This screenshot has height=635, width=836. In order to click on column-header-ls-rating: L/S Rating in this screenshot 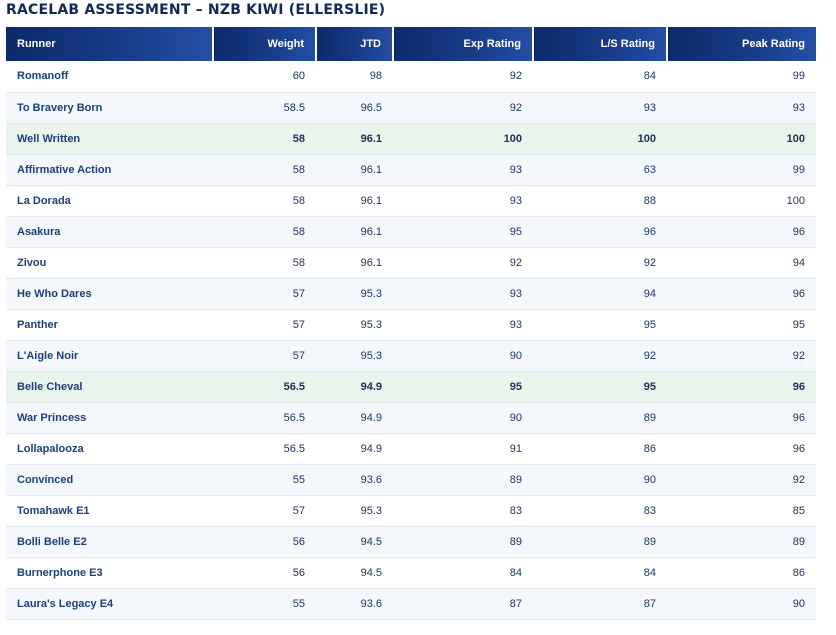, I will do `click(600, 44)`.